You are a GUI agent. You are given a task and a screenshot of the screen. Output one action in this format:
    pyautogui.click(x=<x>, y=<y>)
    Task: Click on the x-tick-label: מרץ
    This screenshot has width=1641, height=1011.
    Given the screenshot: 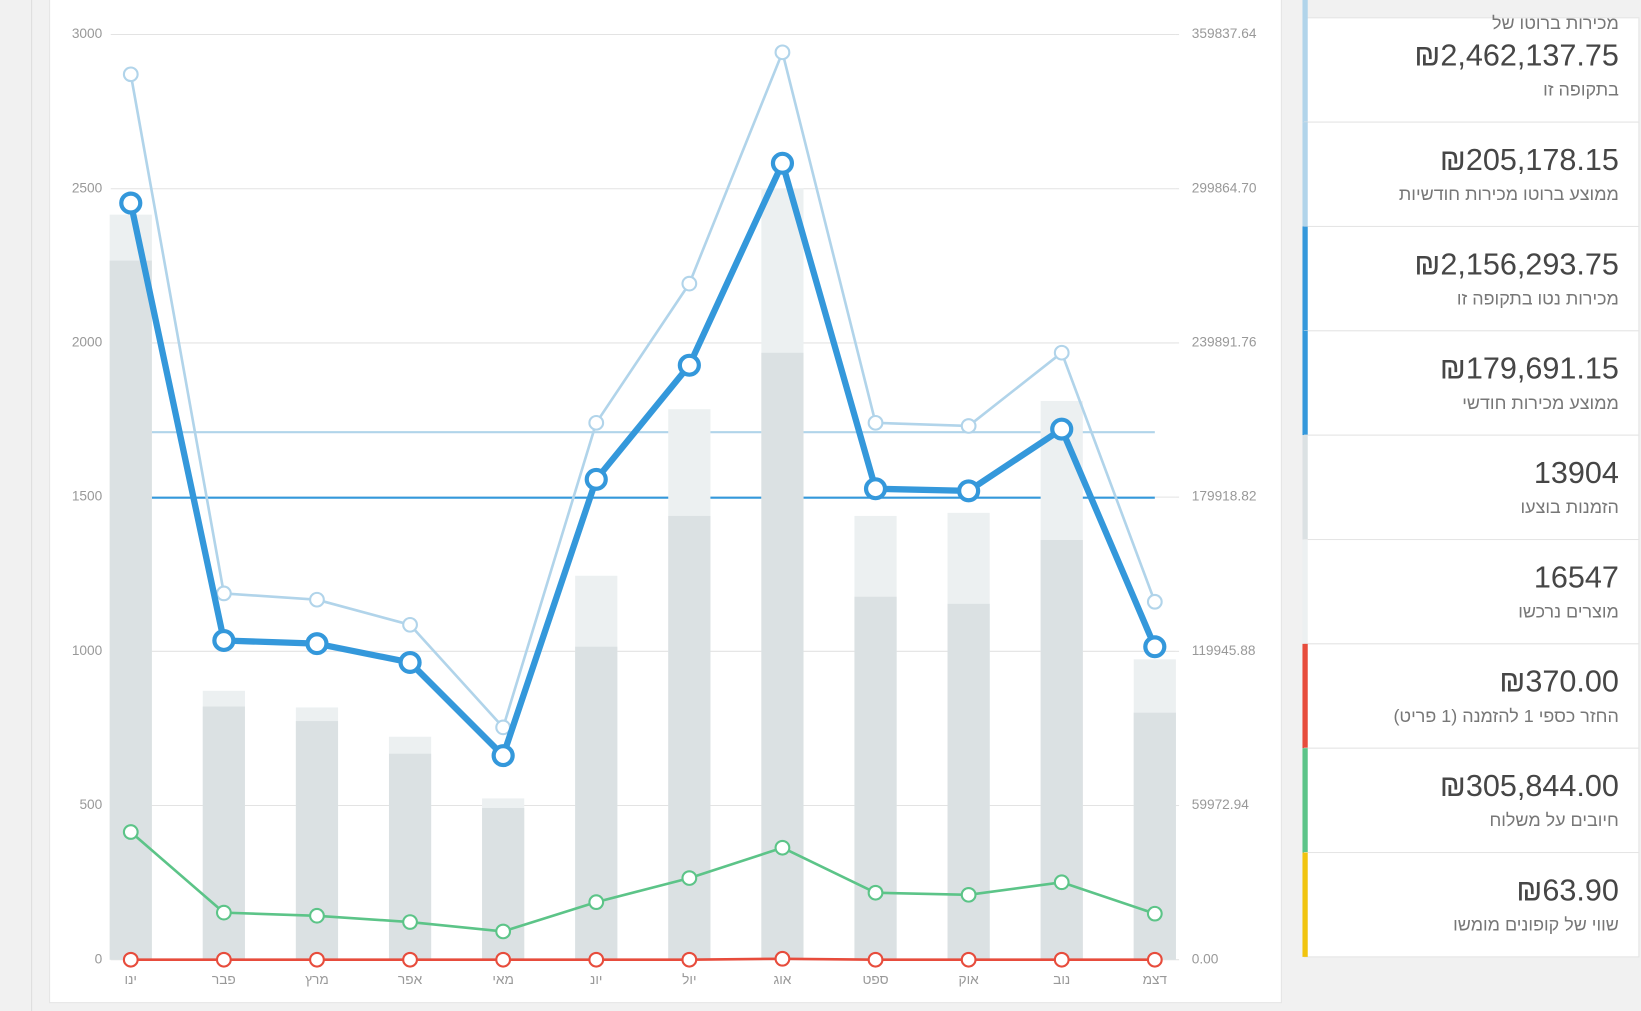 What is the action you would take?
    pyautogui.click(x=317, y=979)
    